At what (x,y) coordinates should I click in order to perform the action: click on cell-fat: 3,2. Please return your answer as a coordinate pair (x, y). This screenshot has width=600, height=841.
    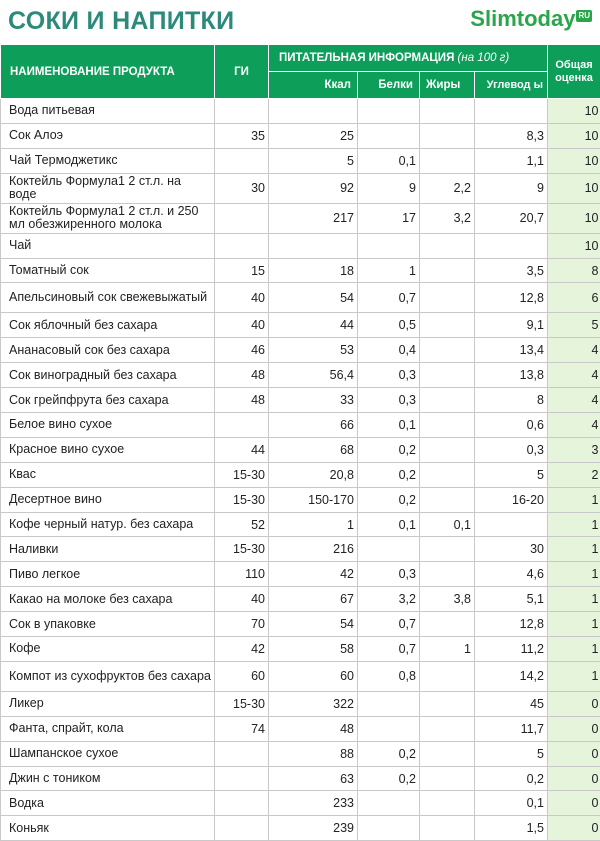
    Looking at the image, I should click on (447, 218).